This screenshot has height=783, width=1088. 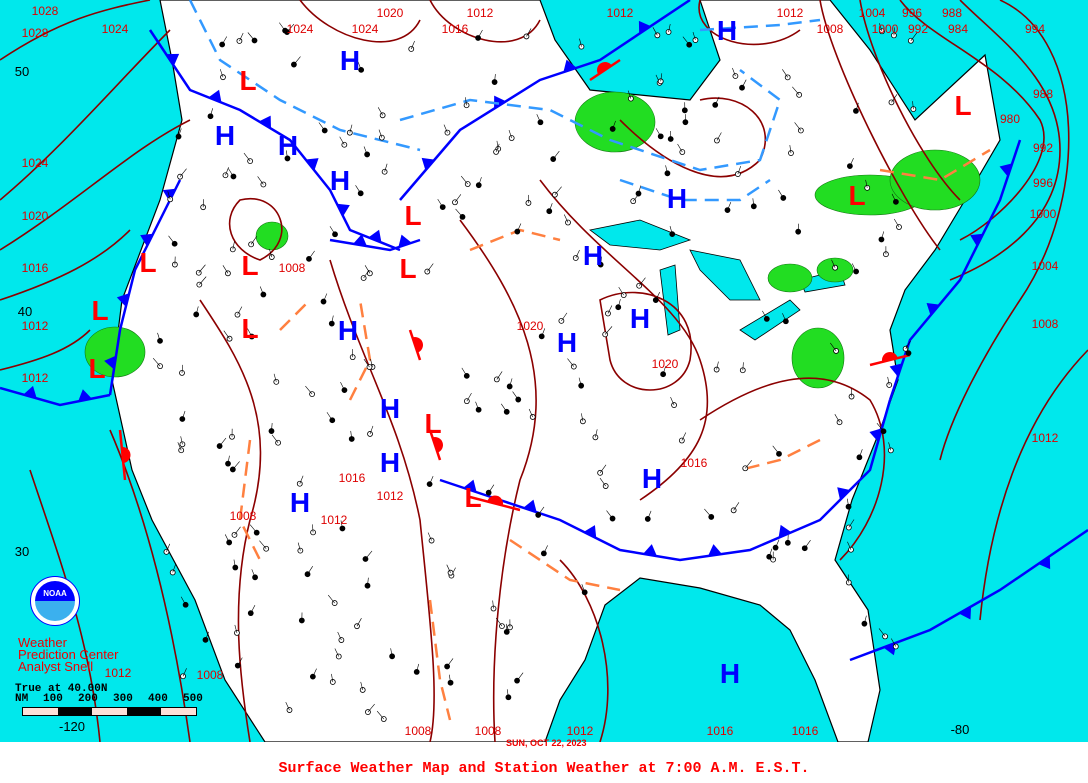 I want to click on isobar-label: 996, so click(x=1043, y=183).